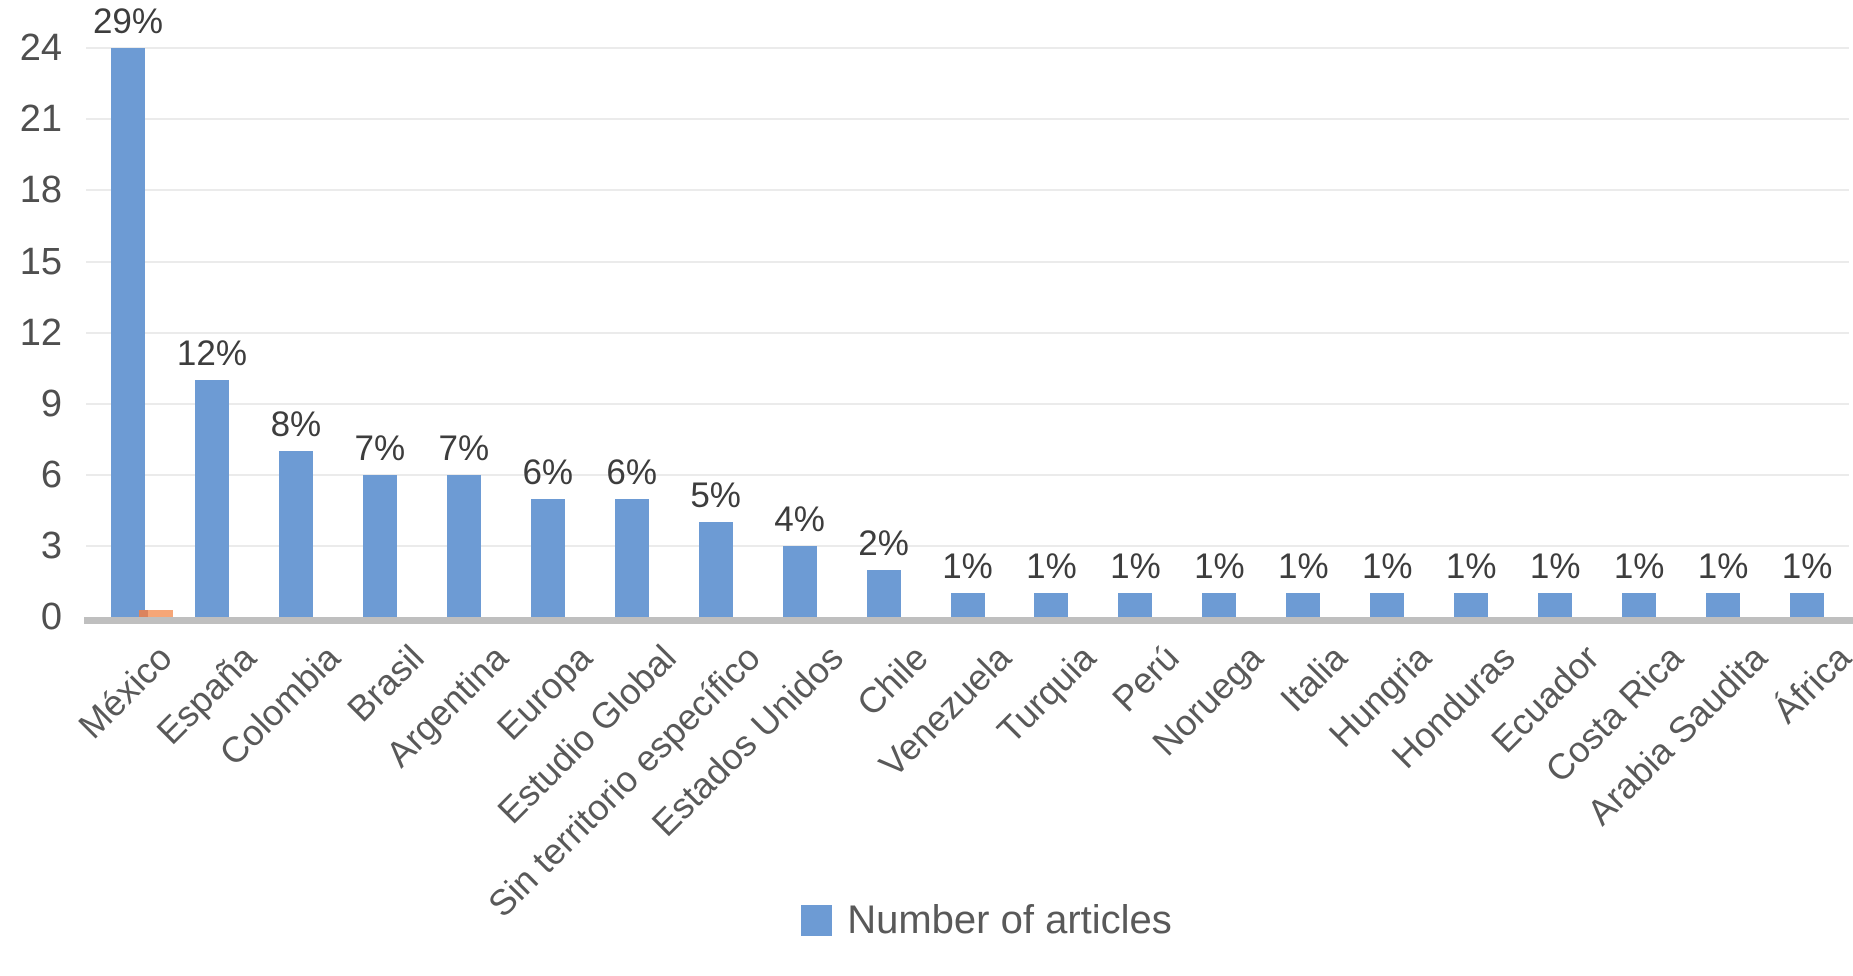  I want to click on category-slot-9: 2%, so click(884, 308).